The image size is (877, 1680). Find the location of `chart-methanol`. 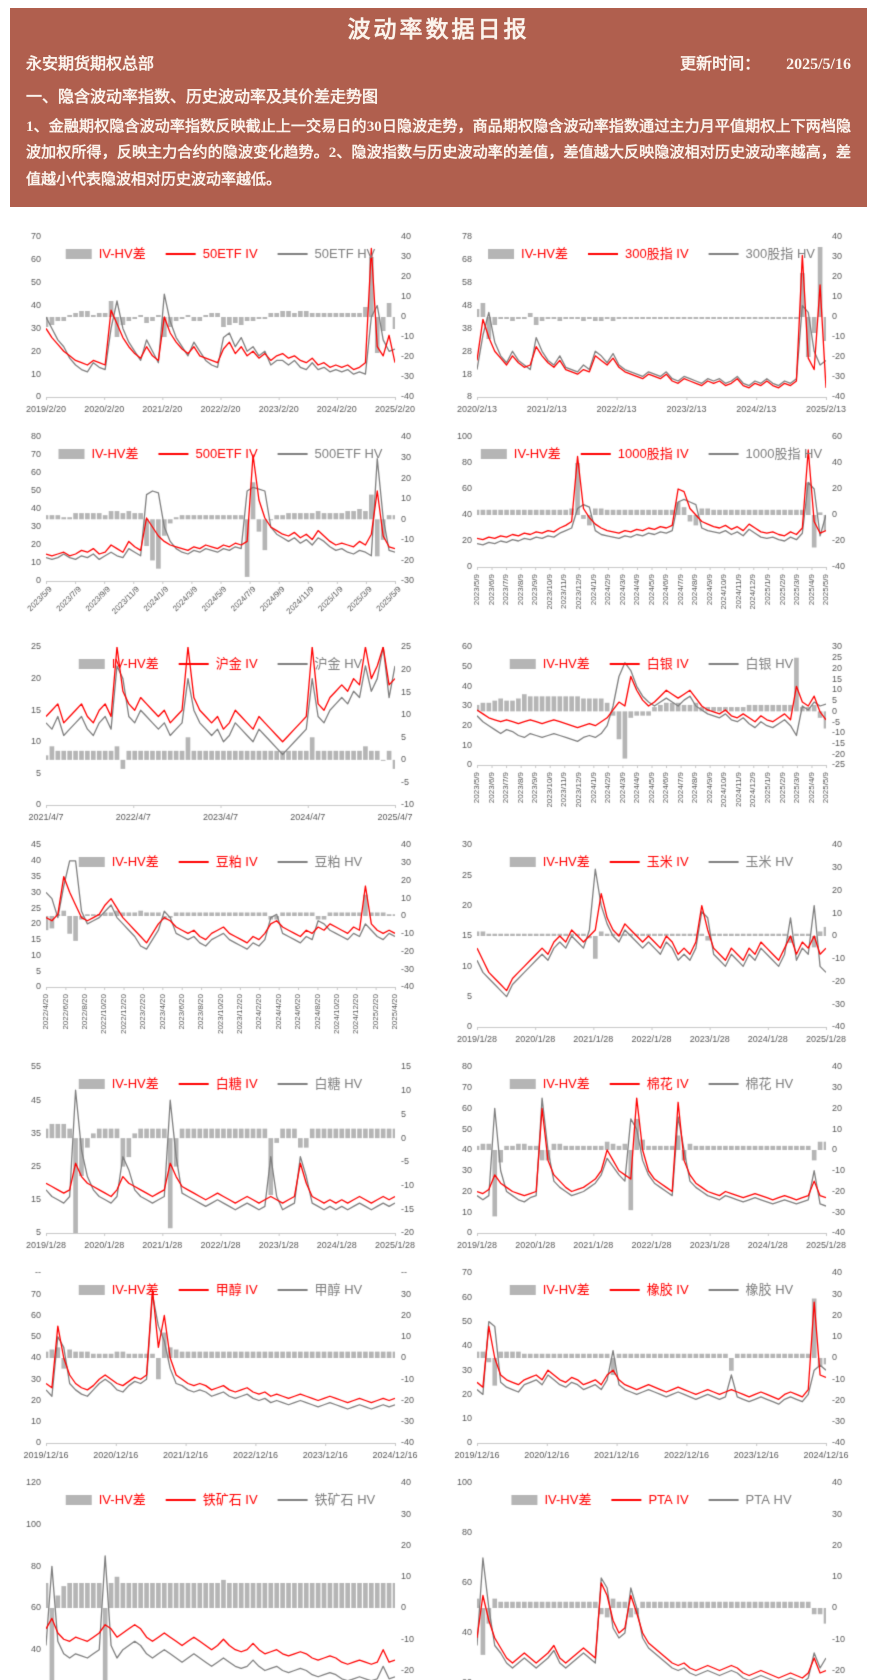

chart-methanol is located at coordinates (222, 1364).